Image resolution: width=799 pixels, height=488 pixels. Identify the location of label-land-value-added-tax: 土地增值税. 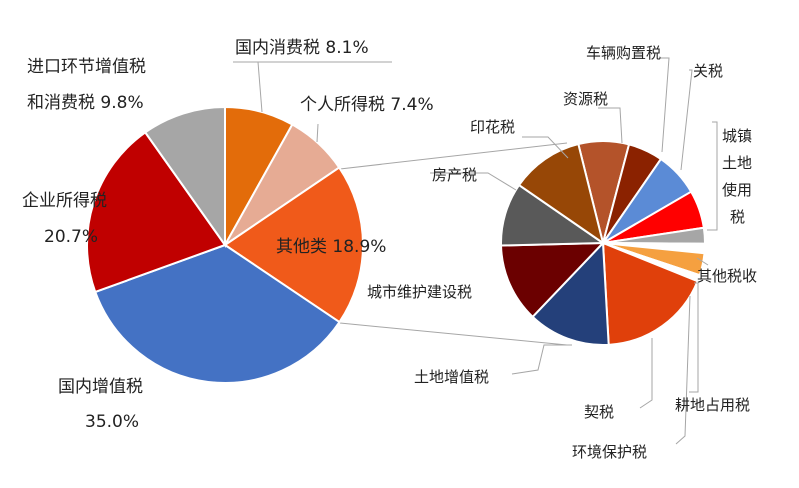
(451, 377).